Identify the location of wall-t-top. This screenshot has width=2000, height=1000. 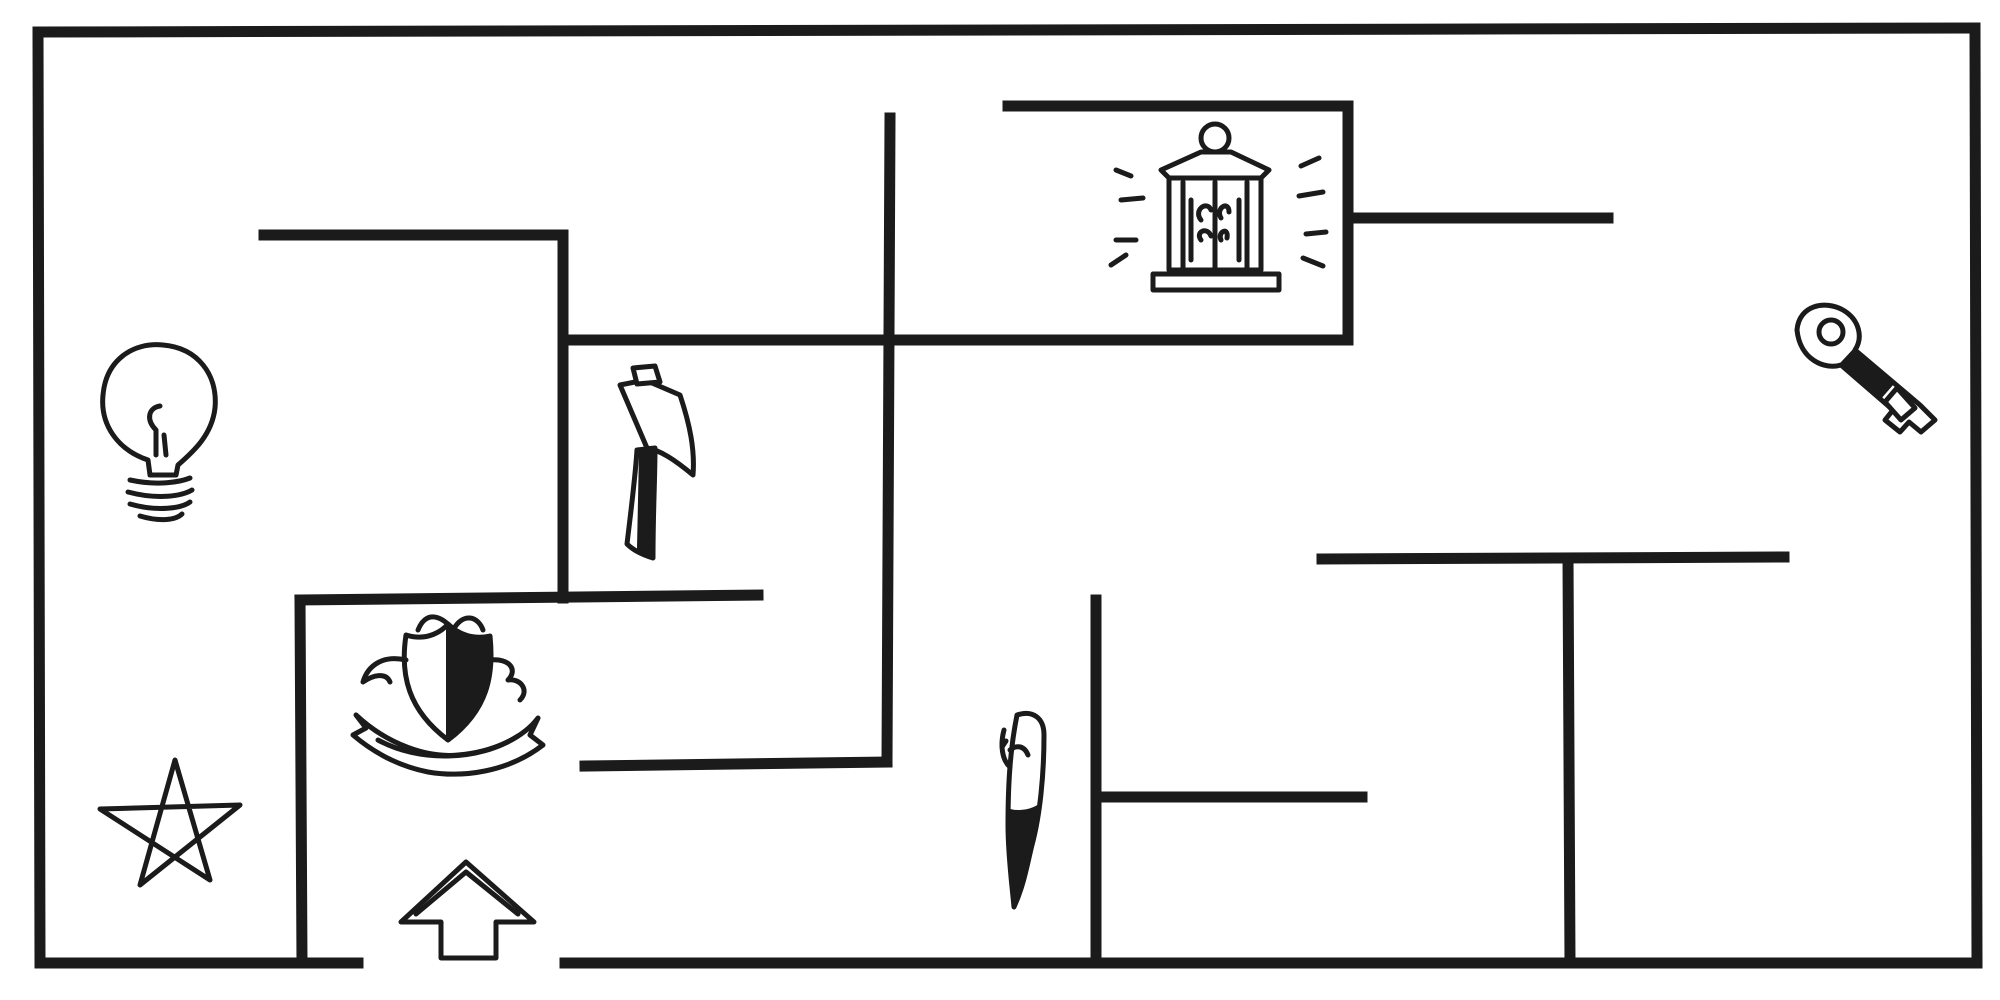
(1553, 558).